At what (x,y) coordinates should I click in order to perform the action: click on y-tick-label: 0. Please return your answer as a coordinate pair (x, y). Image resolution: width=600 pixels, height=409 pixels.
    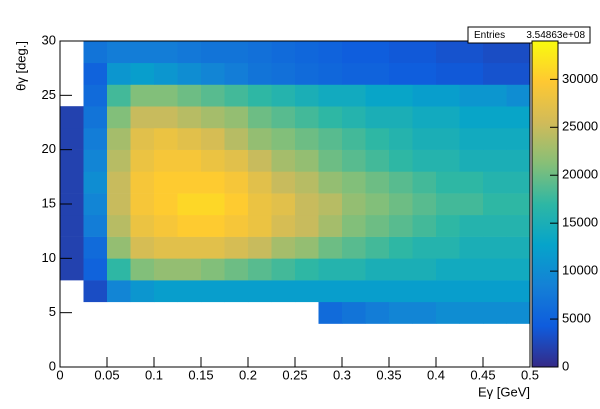
    Looking at the image, I should click on (52, 365).